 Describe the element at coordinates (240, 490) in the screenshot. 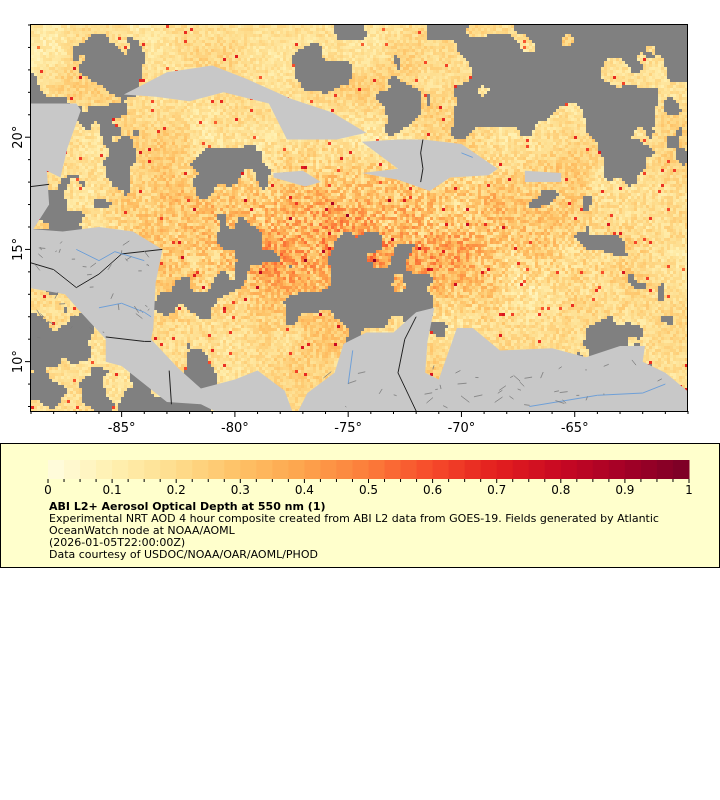

I see `colorbar-tick-label: 0.3` at that location.